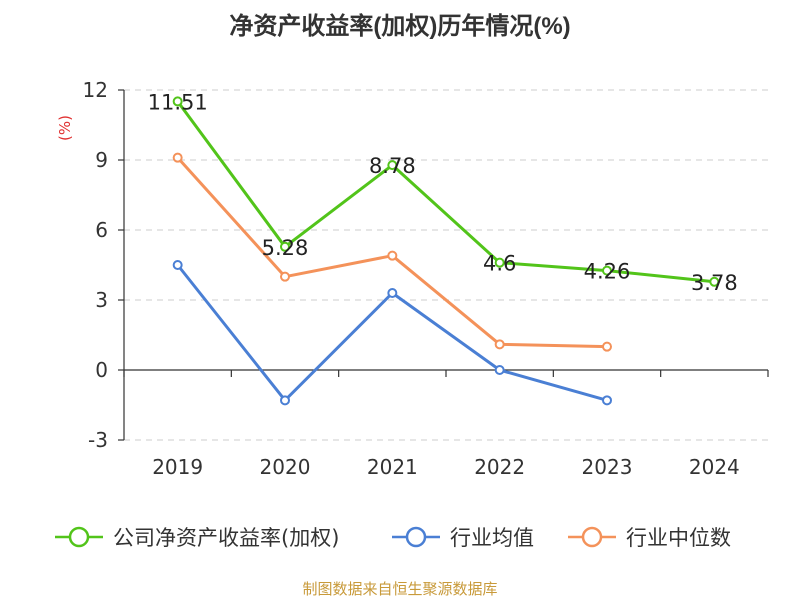 Image resolution: width=800 pixels, height=600 pixels. What do you see at coordinates (101, 230) in the screenshot?
I see `y-tick-label: 6` at bounding box center [101, 230].